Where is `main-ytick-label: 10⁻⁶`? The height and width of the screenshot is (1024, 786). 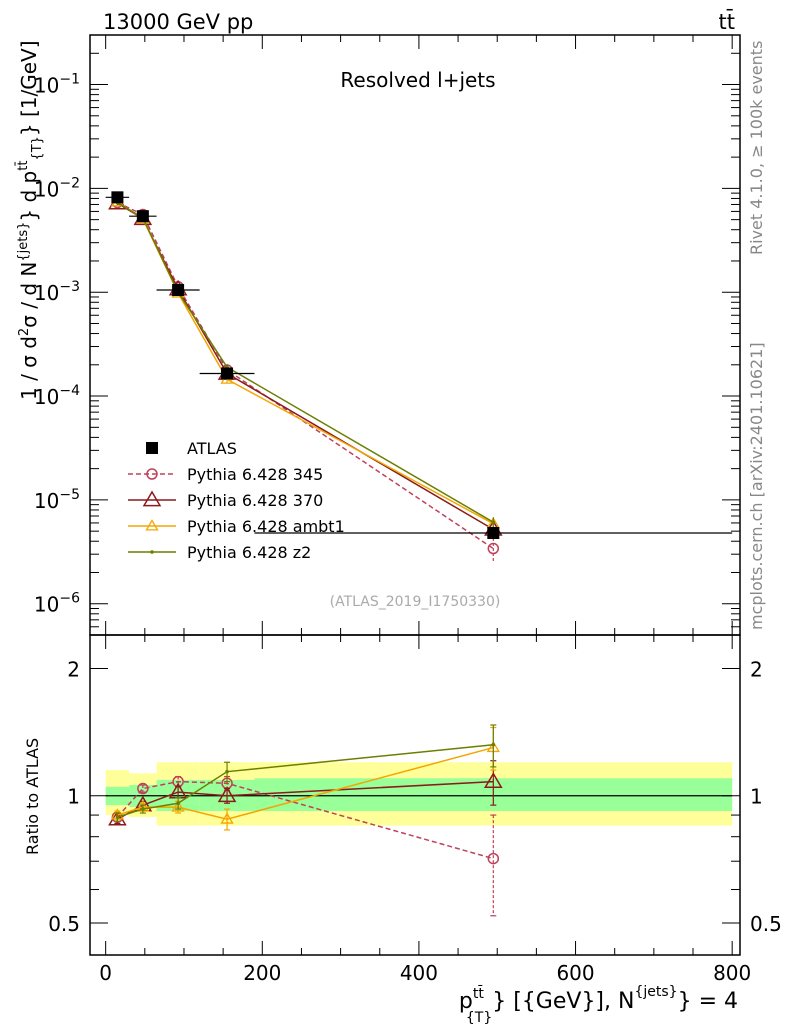 main-ytick-label: 10⁻⁶ is located at coordinates (57, 604).